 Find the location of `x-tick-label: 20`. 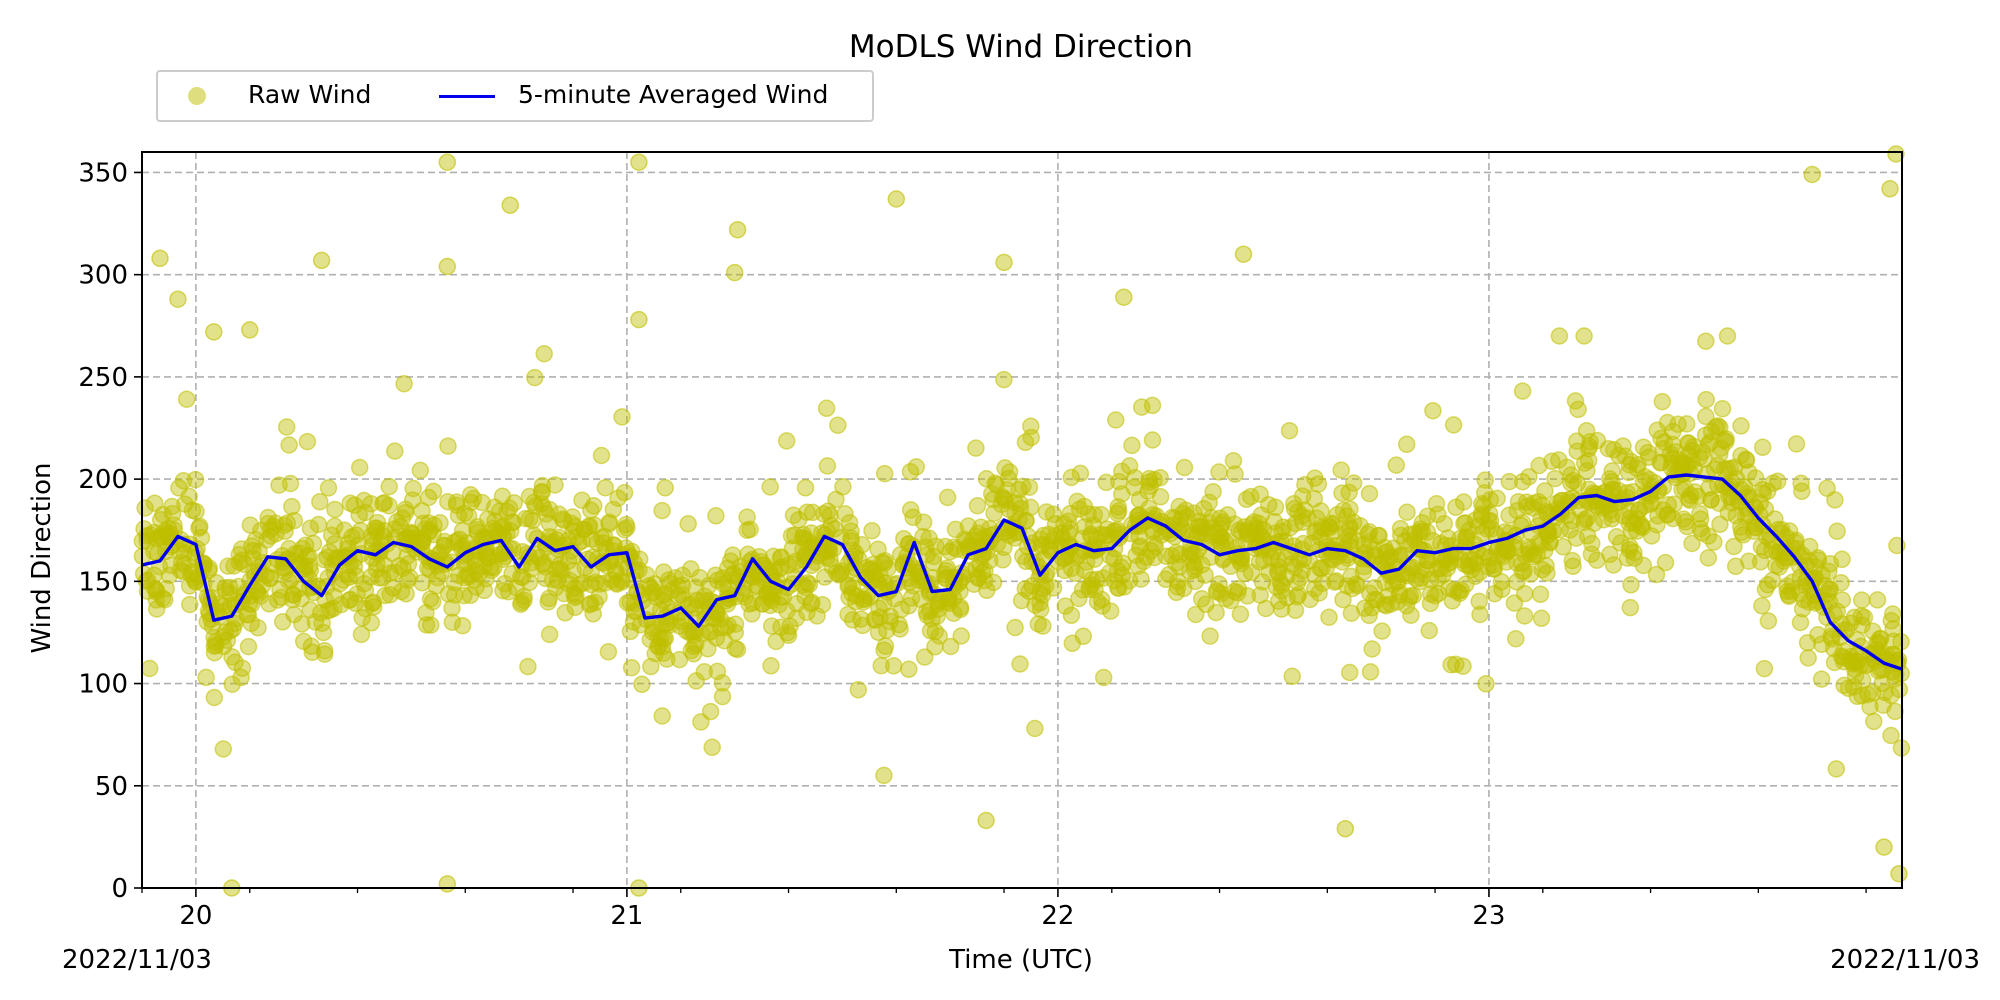

x-tick-label: 20 is located at coordinates (195, 916).